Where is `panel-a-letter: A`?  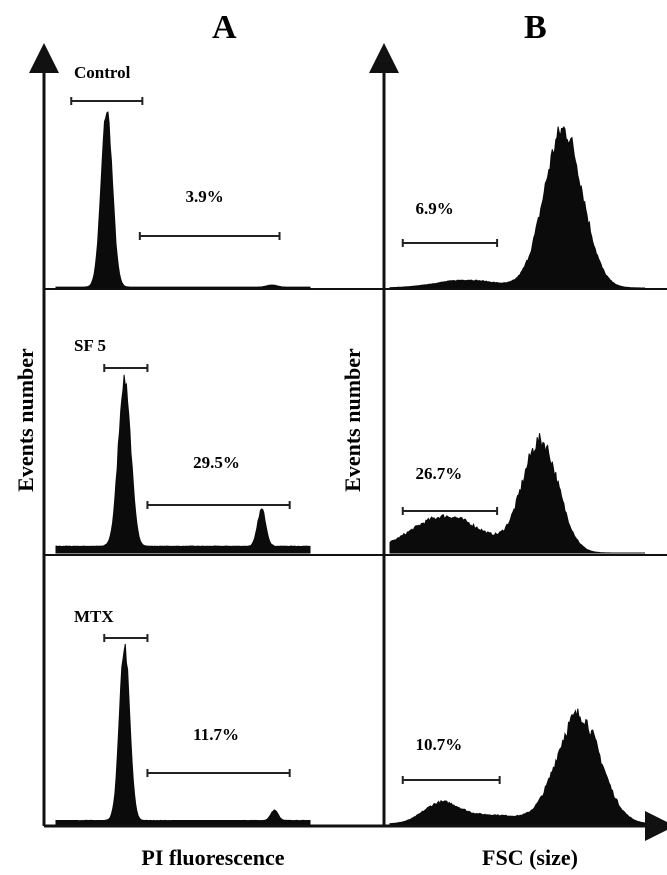 panel-a-letter: A is located at coordinates (224, 27).